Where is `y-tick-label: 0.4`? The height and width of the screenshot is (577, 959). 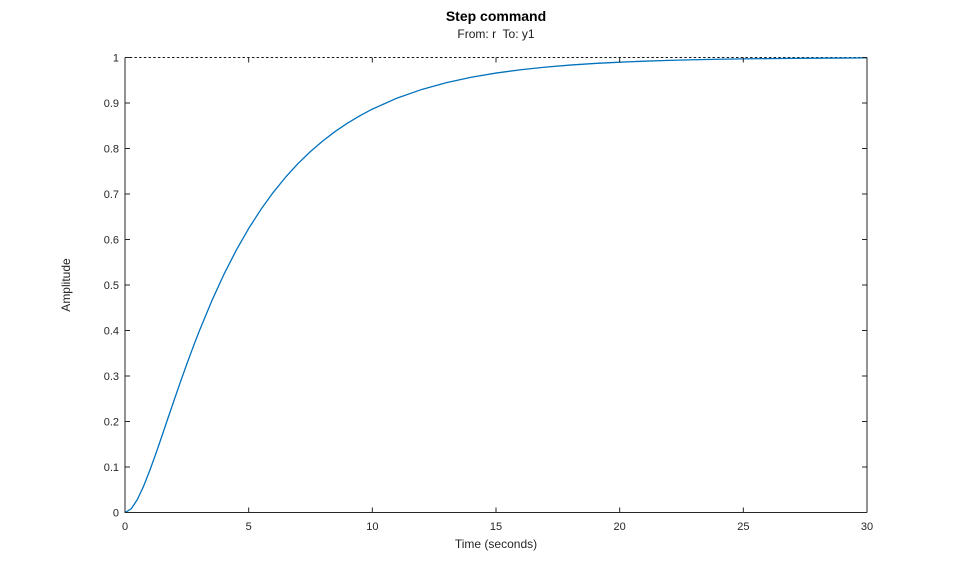 y-tick-label: 0.4 is located at coordinates (111, 332).